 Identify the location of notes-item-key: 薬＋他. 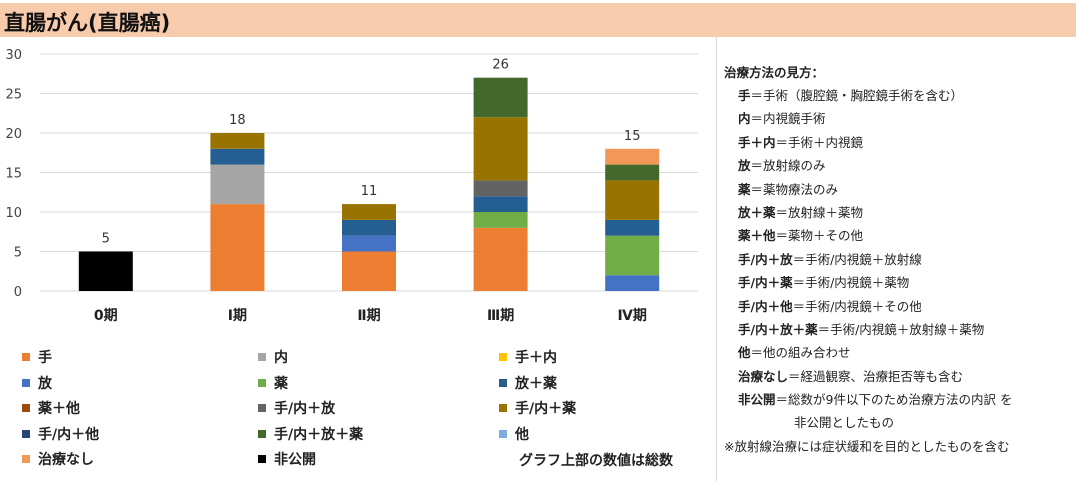
(757, 236).